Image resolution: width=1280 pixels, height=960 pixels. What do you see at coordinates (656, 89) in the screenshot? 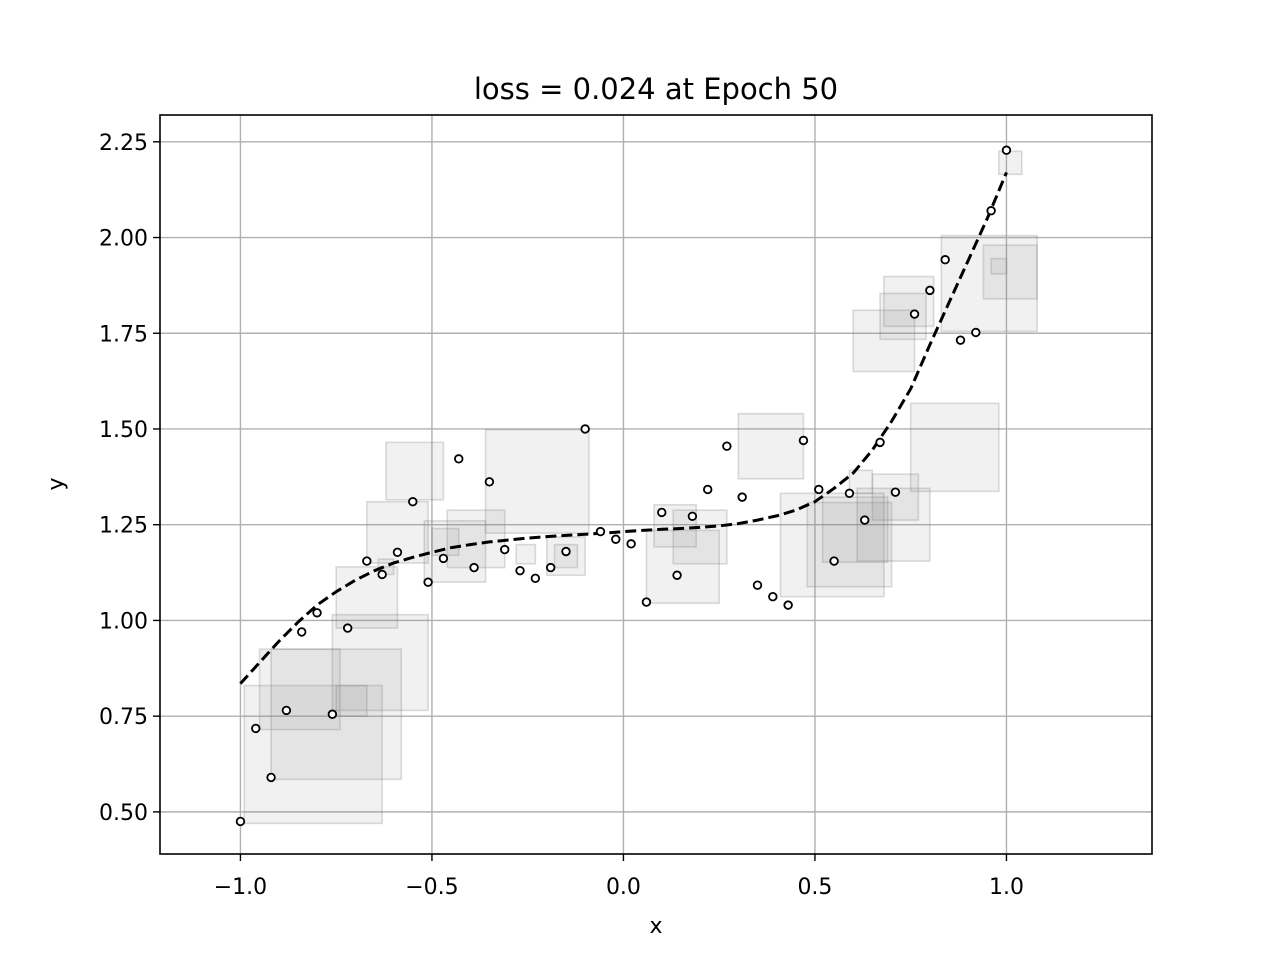
I see `chart-title: loss = 0.024 at Epoch 50` at bounding box center [656, 89].